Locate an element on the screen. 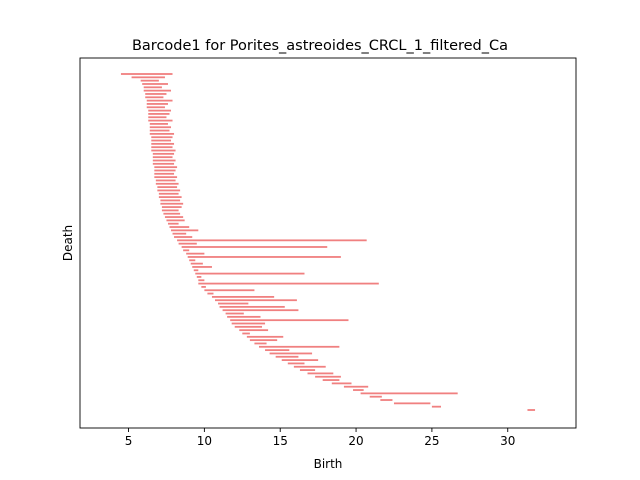 The image size is (640, 480). x-tick-label: 30 is located at coordinates (507, 441).